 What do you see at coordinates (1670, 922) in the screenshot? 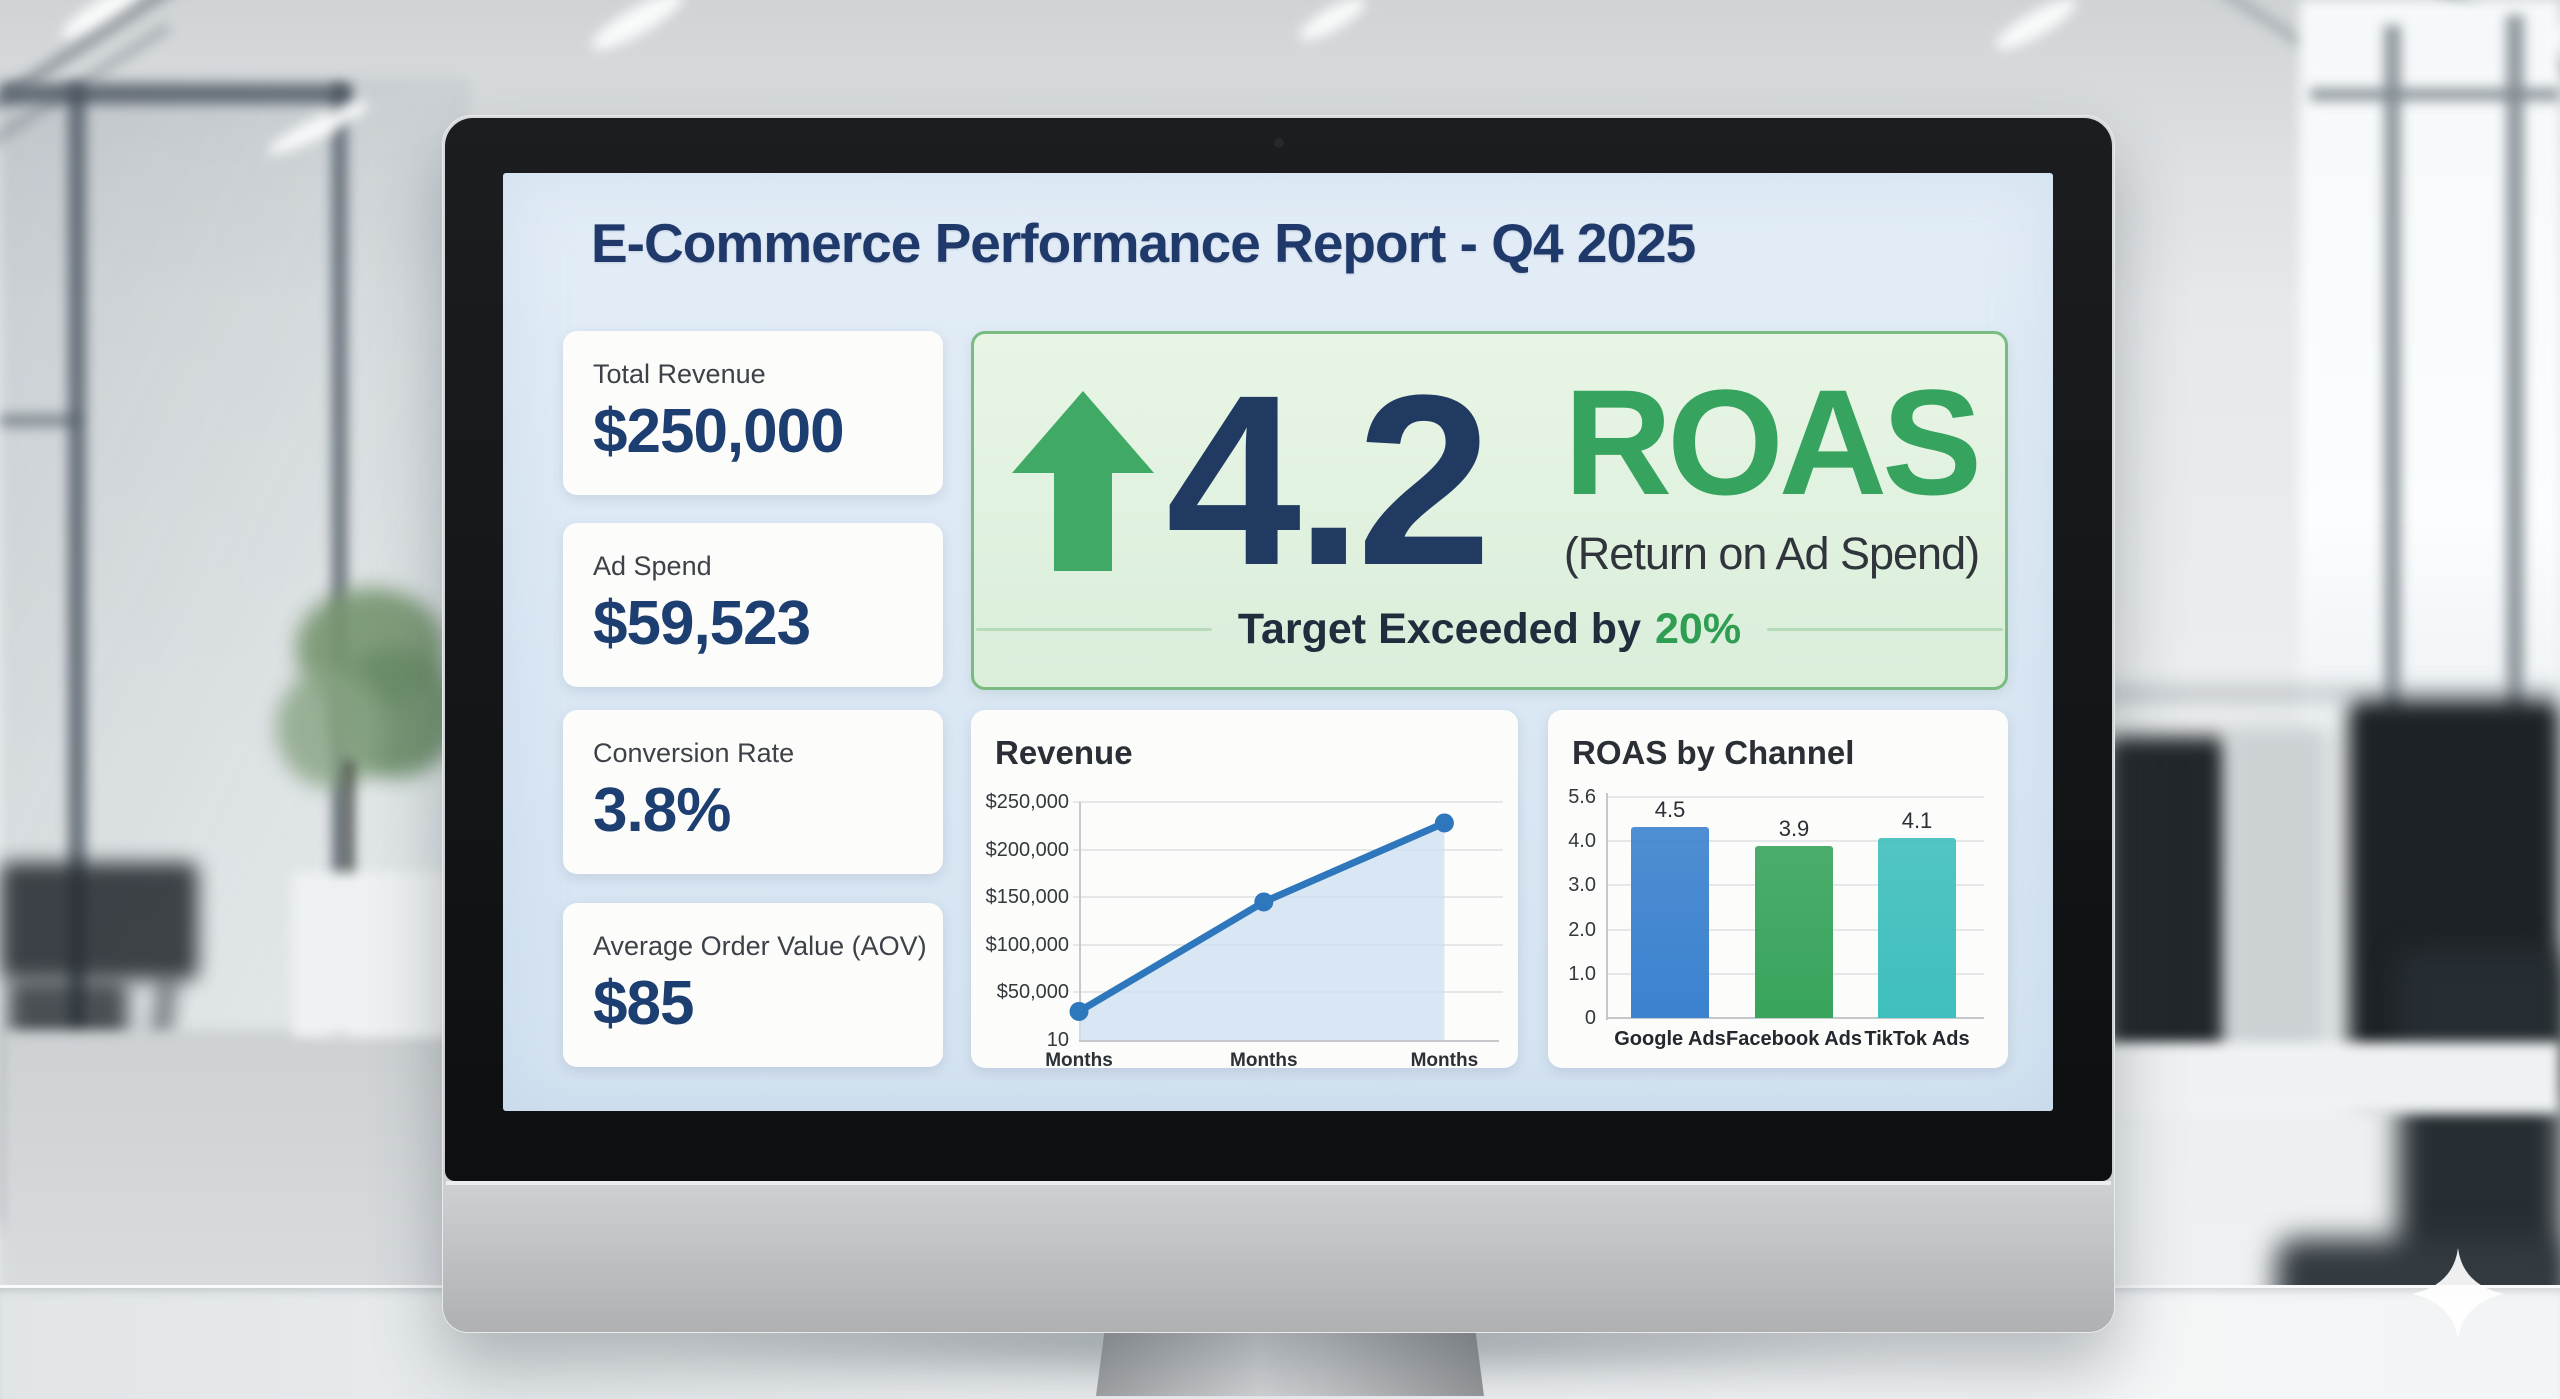
I see `bar-google-ads` at bounding box center [1670, 922].